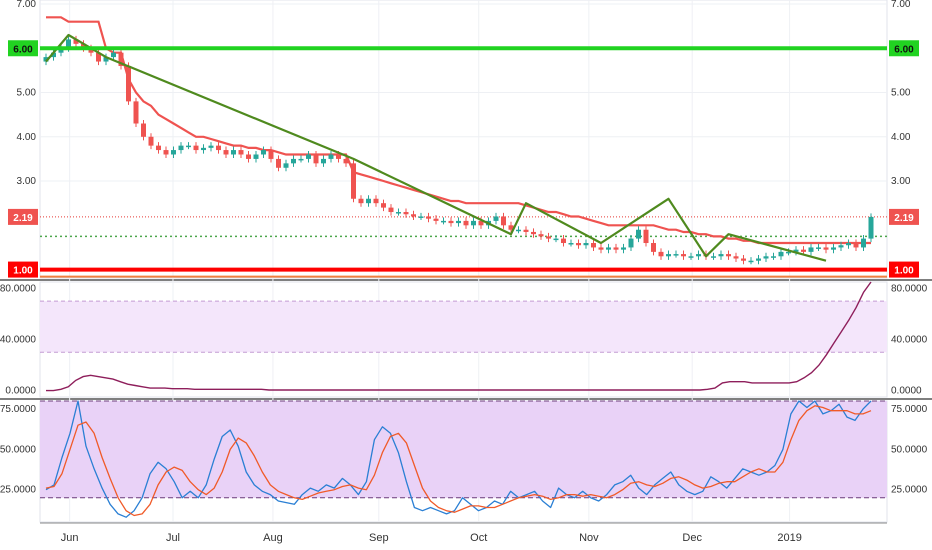 This screenshot has height=550, width=932. I want to click on x-tick-label: Dec, so click(692, 538).